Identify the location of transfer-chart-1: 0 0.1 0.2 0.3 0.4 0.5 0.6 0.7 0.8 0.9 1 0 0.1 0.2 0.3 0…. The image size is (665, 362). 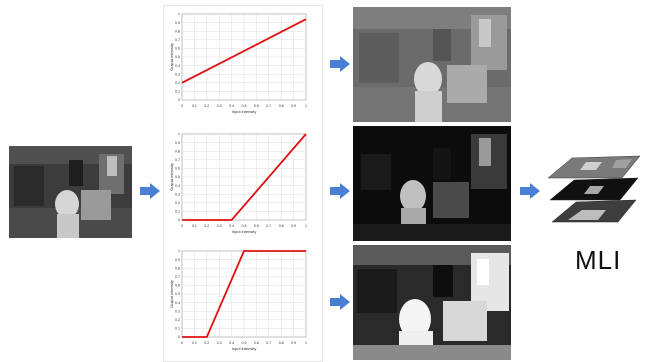
(242, 63).